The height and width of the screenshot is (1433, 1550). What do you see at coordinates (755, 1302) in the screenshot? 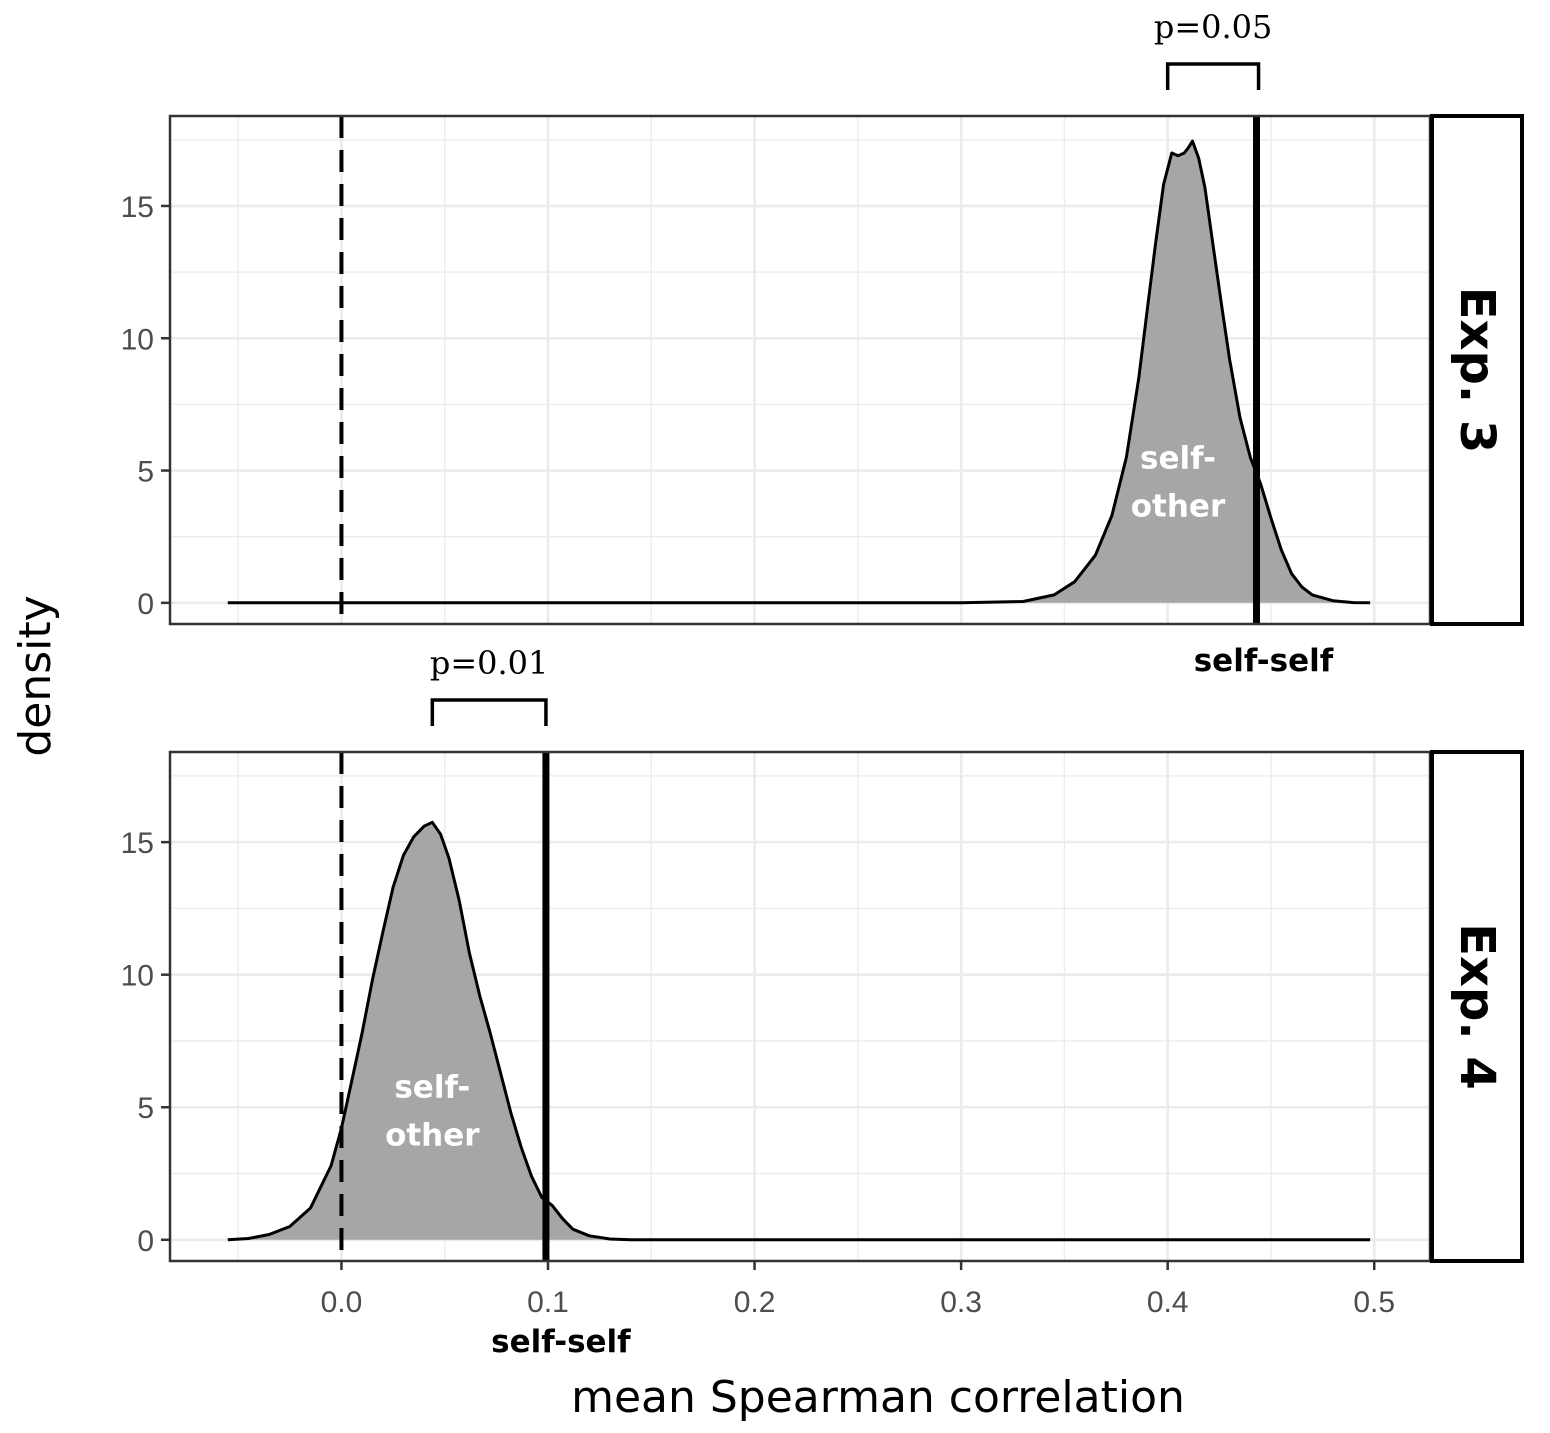
I see `x-tick-label: 0.2` at bounding box center [755, 1302].